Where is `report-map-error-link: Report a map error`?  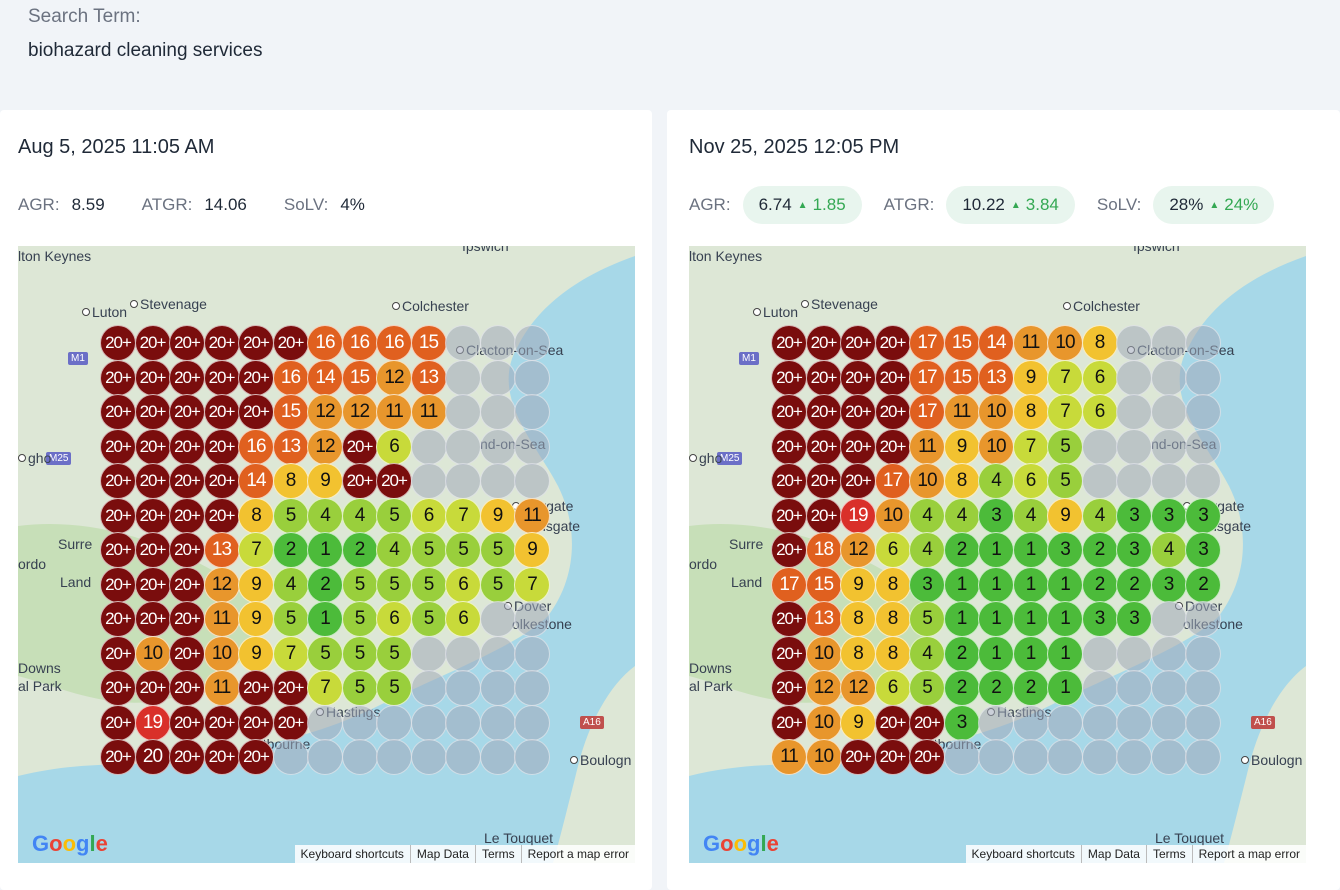
report-map-error-link: Report a map error is located at coordinates (577, 854).